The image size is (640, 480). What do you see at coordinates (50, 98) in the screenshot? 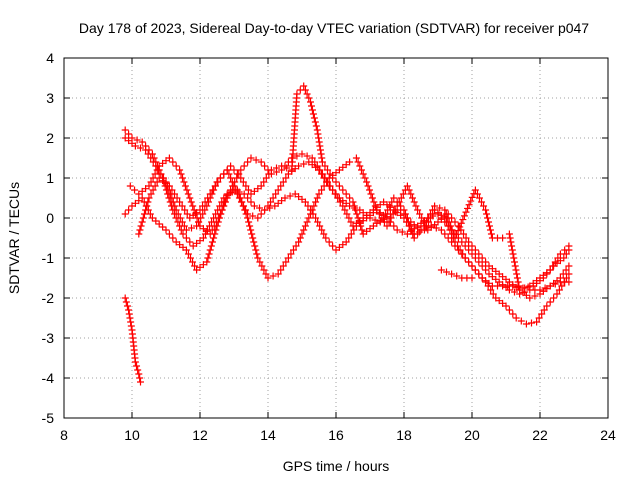
I see `y-tick-label: 3` at bounding box center [50, 98].